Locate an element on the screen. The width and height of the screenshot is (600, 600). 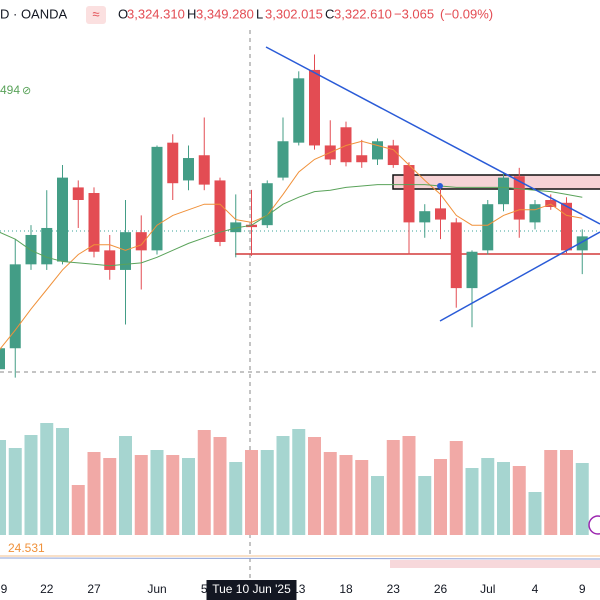
ohlc-key: H is located at coordinates (191, 13).